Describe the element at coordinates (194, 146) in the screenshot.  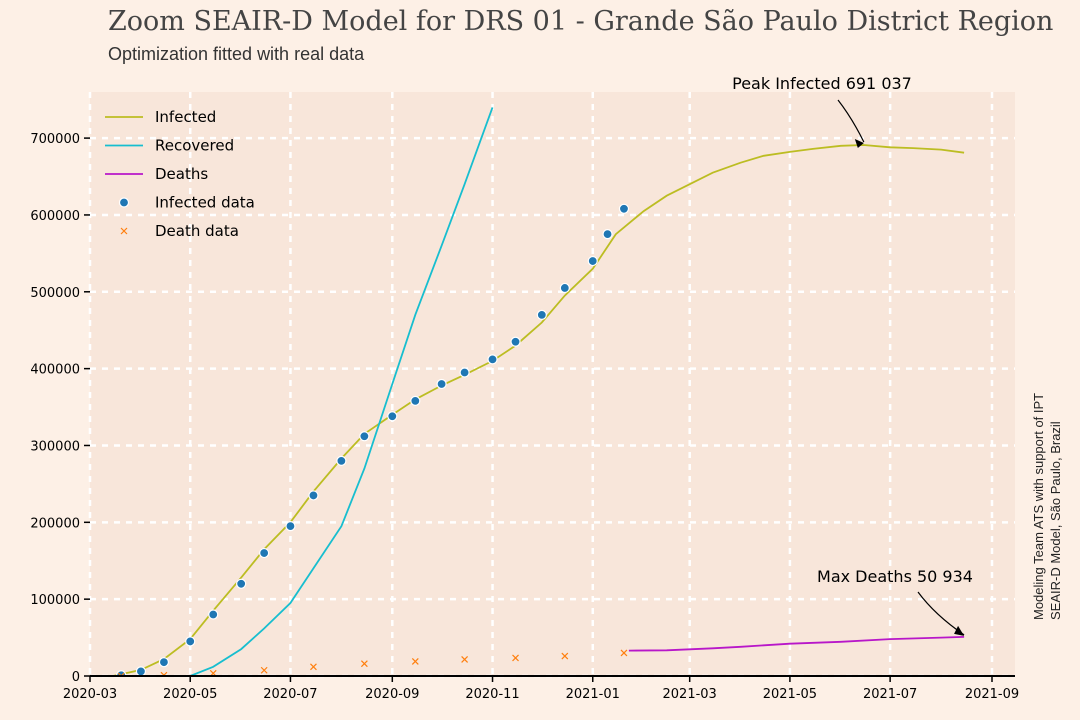
I see `legend-label-recovered: Recovered` at that location.